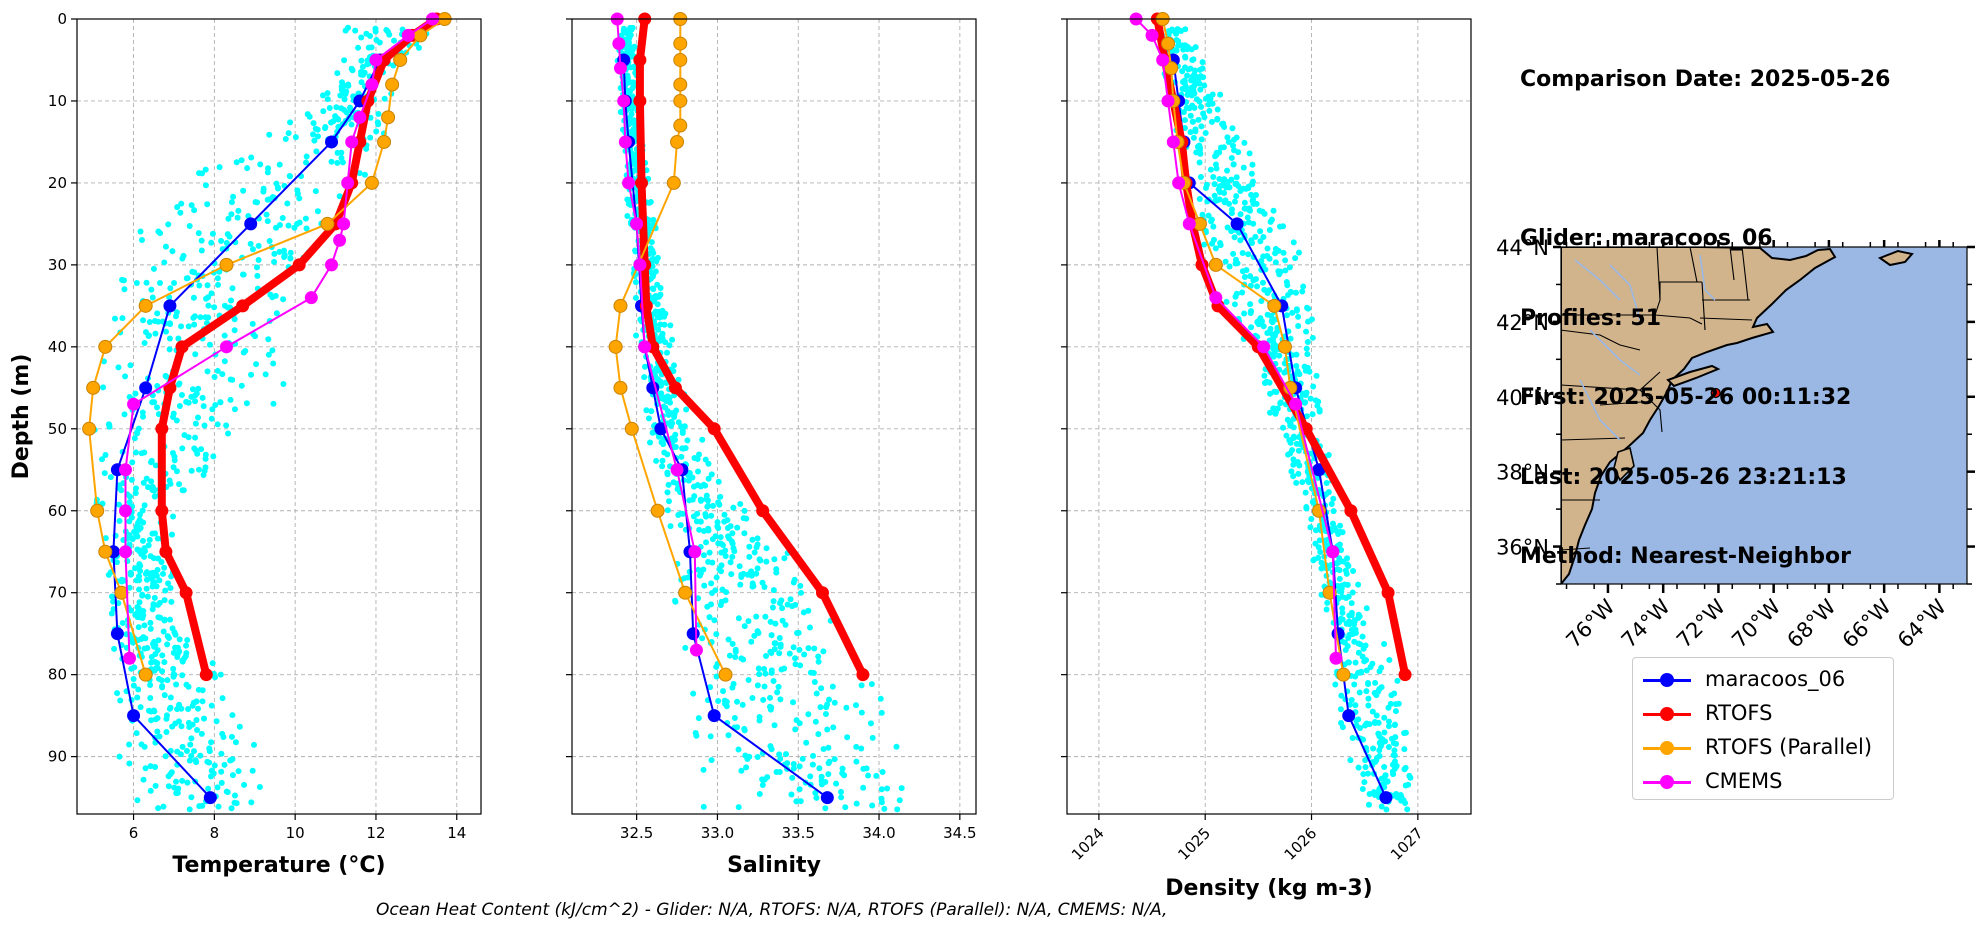 This screenshot has height=934, width=1979. I want to click on legend-item-cmems: CMEMS, so click(1763, 782).